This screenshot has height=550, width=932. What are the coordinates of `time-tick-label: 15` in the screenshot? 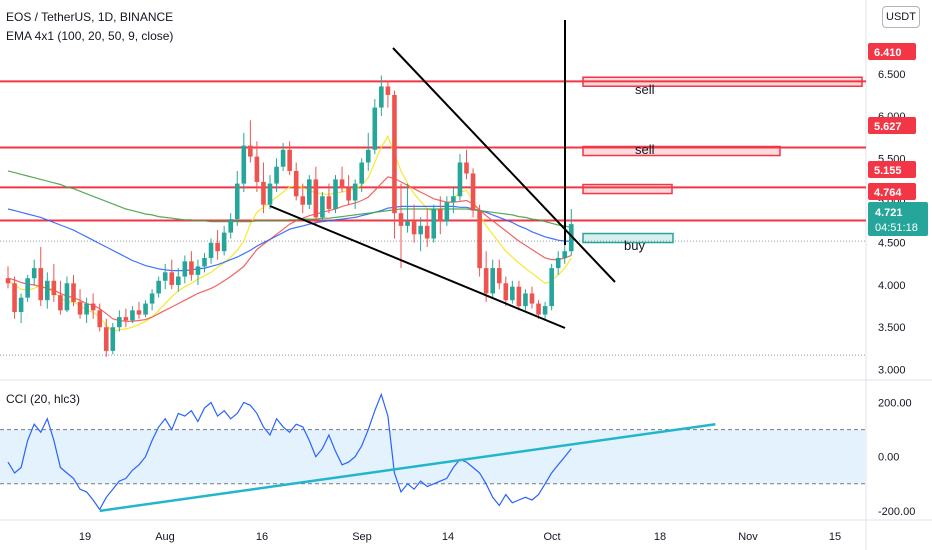 It's located at (835, 537).